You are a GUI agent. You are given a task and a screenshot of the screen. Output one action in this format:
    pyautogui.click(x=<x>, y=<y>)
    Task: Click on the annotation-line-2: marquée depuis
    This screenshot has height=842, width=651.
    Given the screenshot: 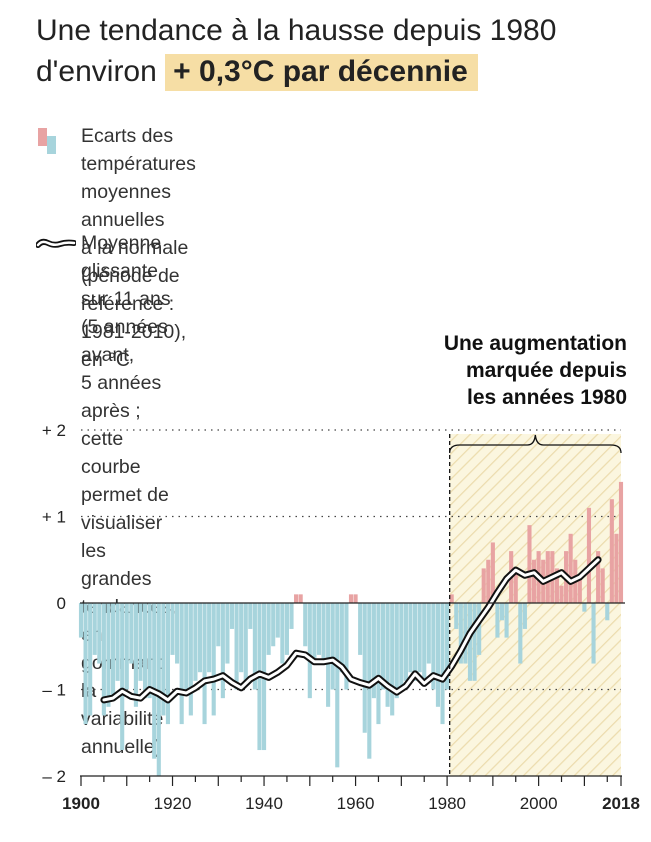 What is the action you would take?
    pyautogui.click(x=546, y=370)
    